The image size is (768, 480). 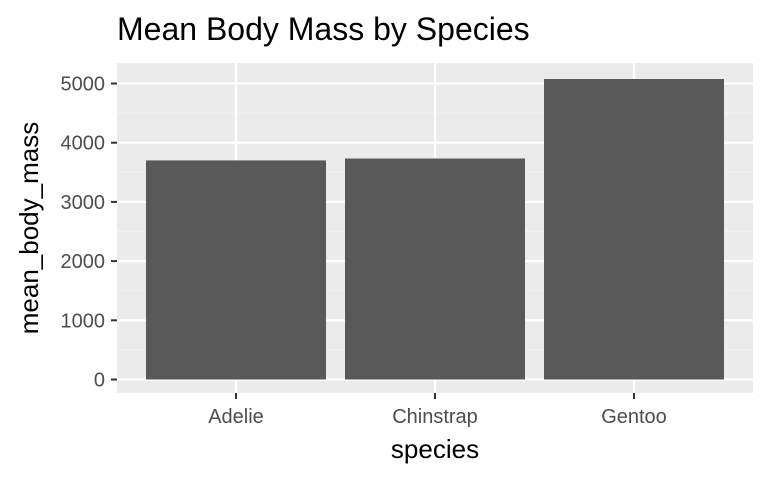 I want to click on x-axis-title: species, so click(x=435, y=449).